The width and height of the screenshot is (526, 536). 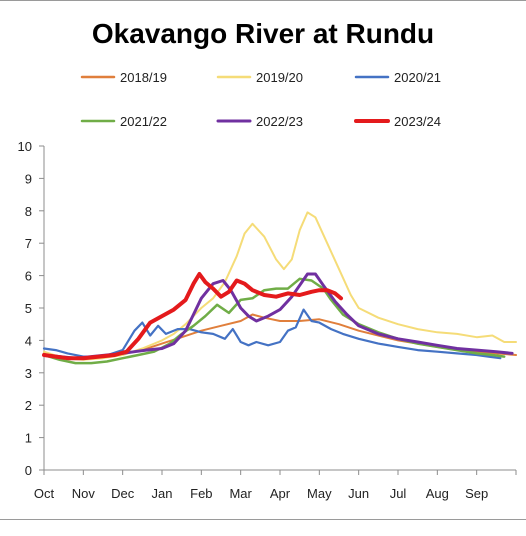 I want to click on y-tick-label: 4, so click(x=28, y=340).